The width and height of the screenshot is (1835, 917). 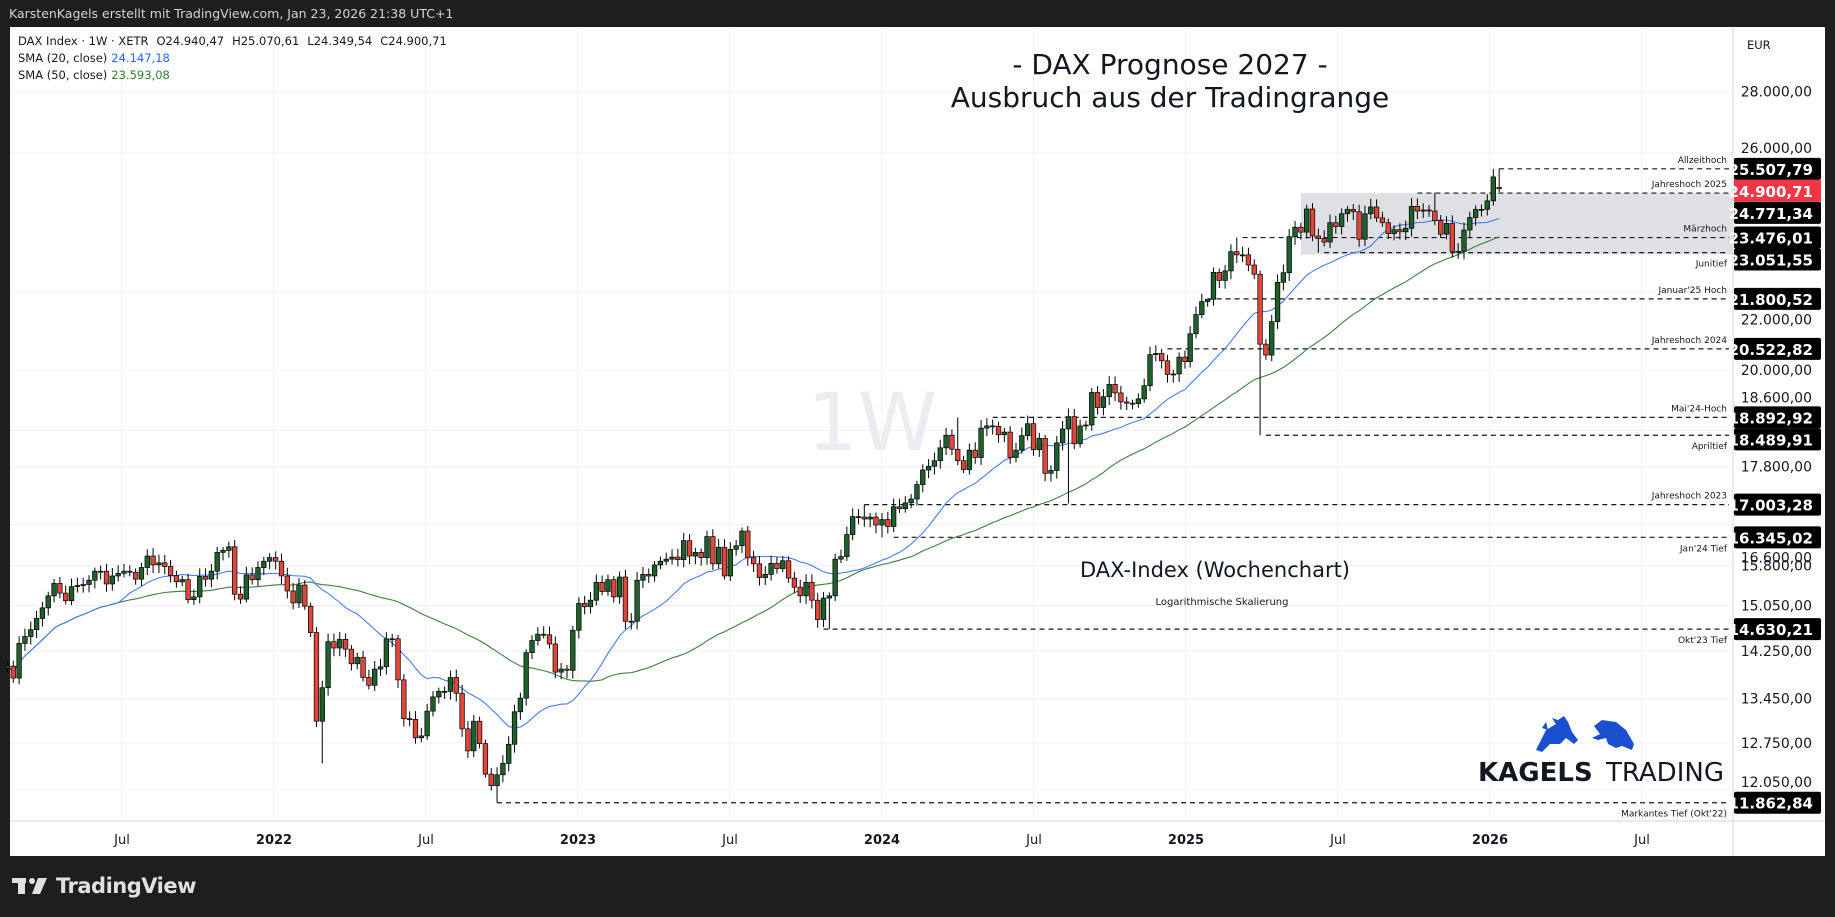 I want to click on level-price-value: 23.051,55, so click(x=1771, y=261).